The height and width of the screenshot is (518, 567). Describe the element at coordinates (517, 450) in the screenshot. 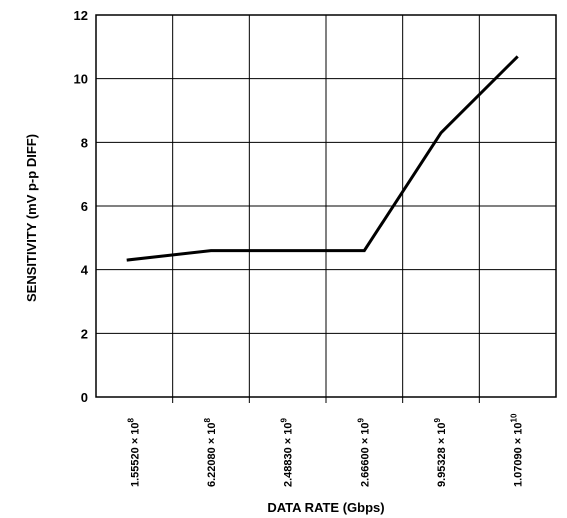

I see `x-tick-label: 1.07090 × 1010` at that location.